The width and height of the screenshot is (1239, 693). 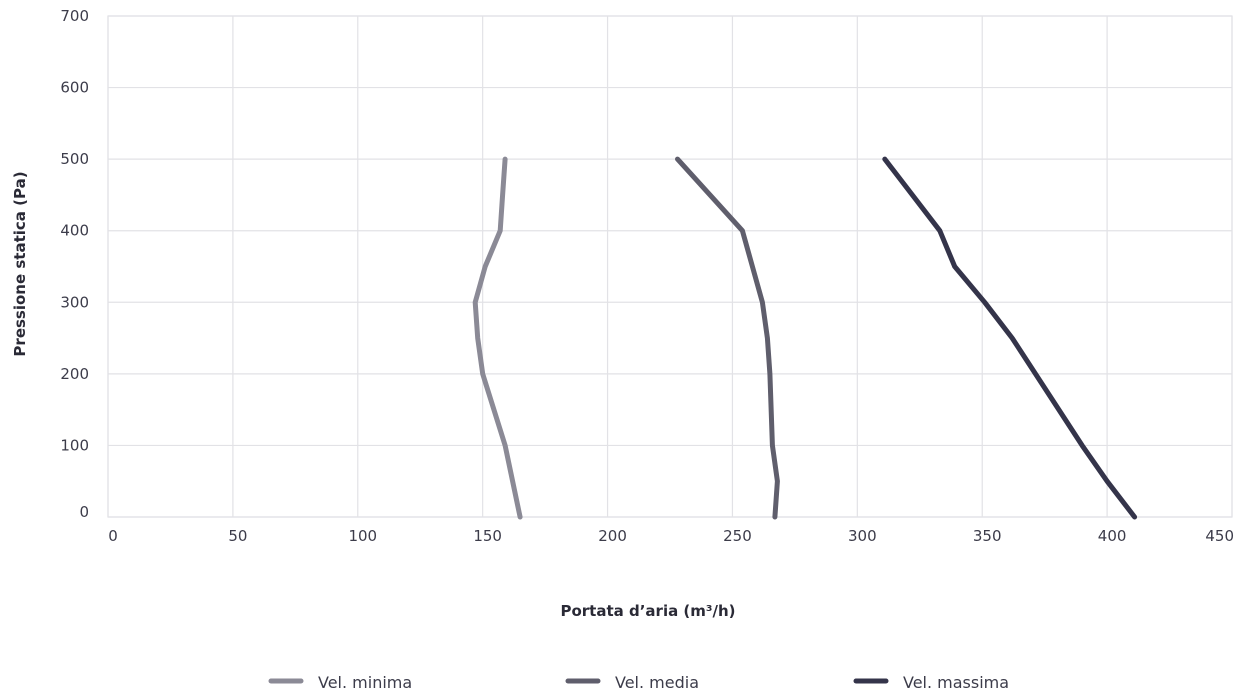 I want to click on x-tick-label: 350, so click(x=987, y=536).